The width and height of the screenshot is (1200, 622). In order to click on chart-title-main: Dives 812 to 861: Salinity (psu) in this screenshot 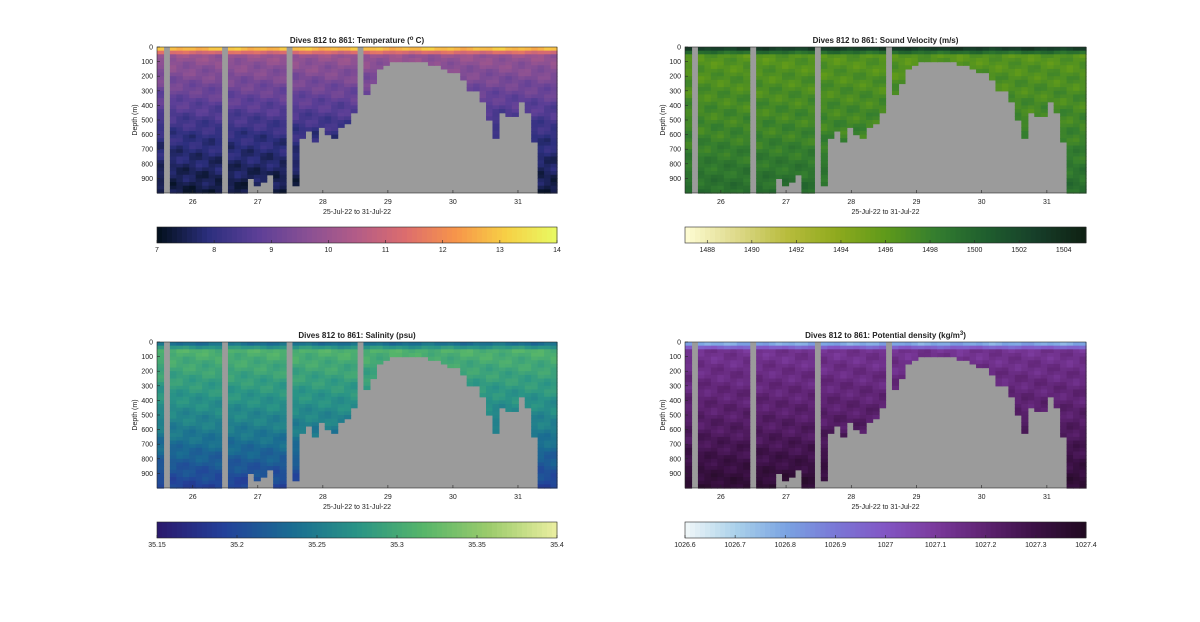, I will do `click(357, 335)`.